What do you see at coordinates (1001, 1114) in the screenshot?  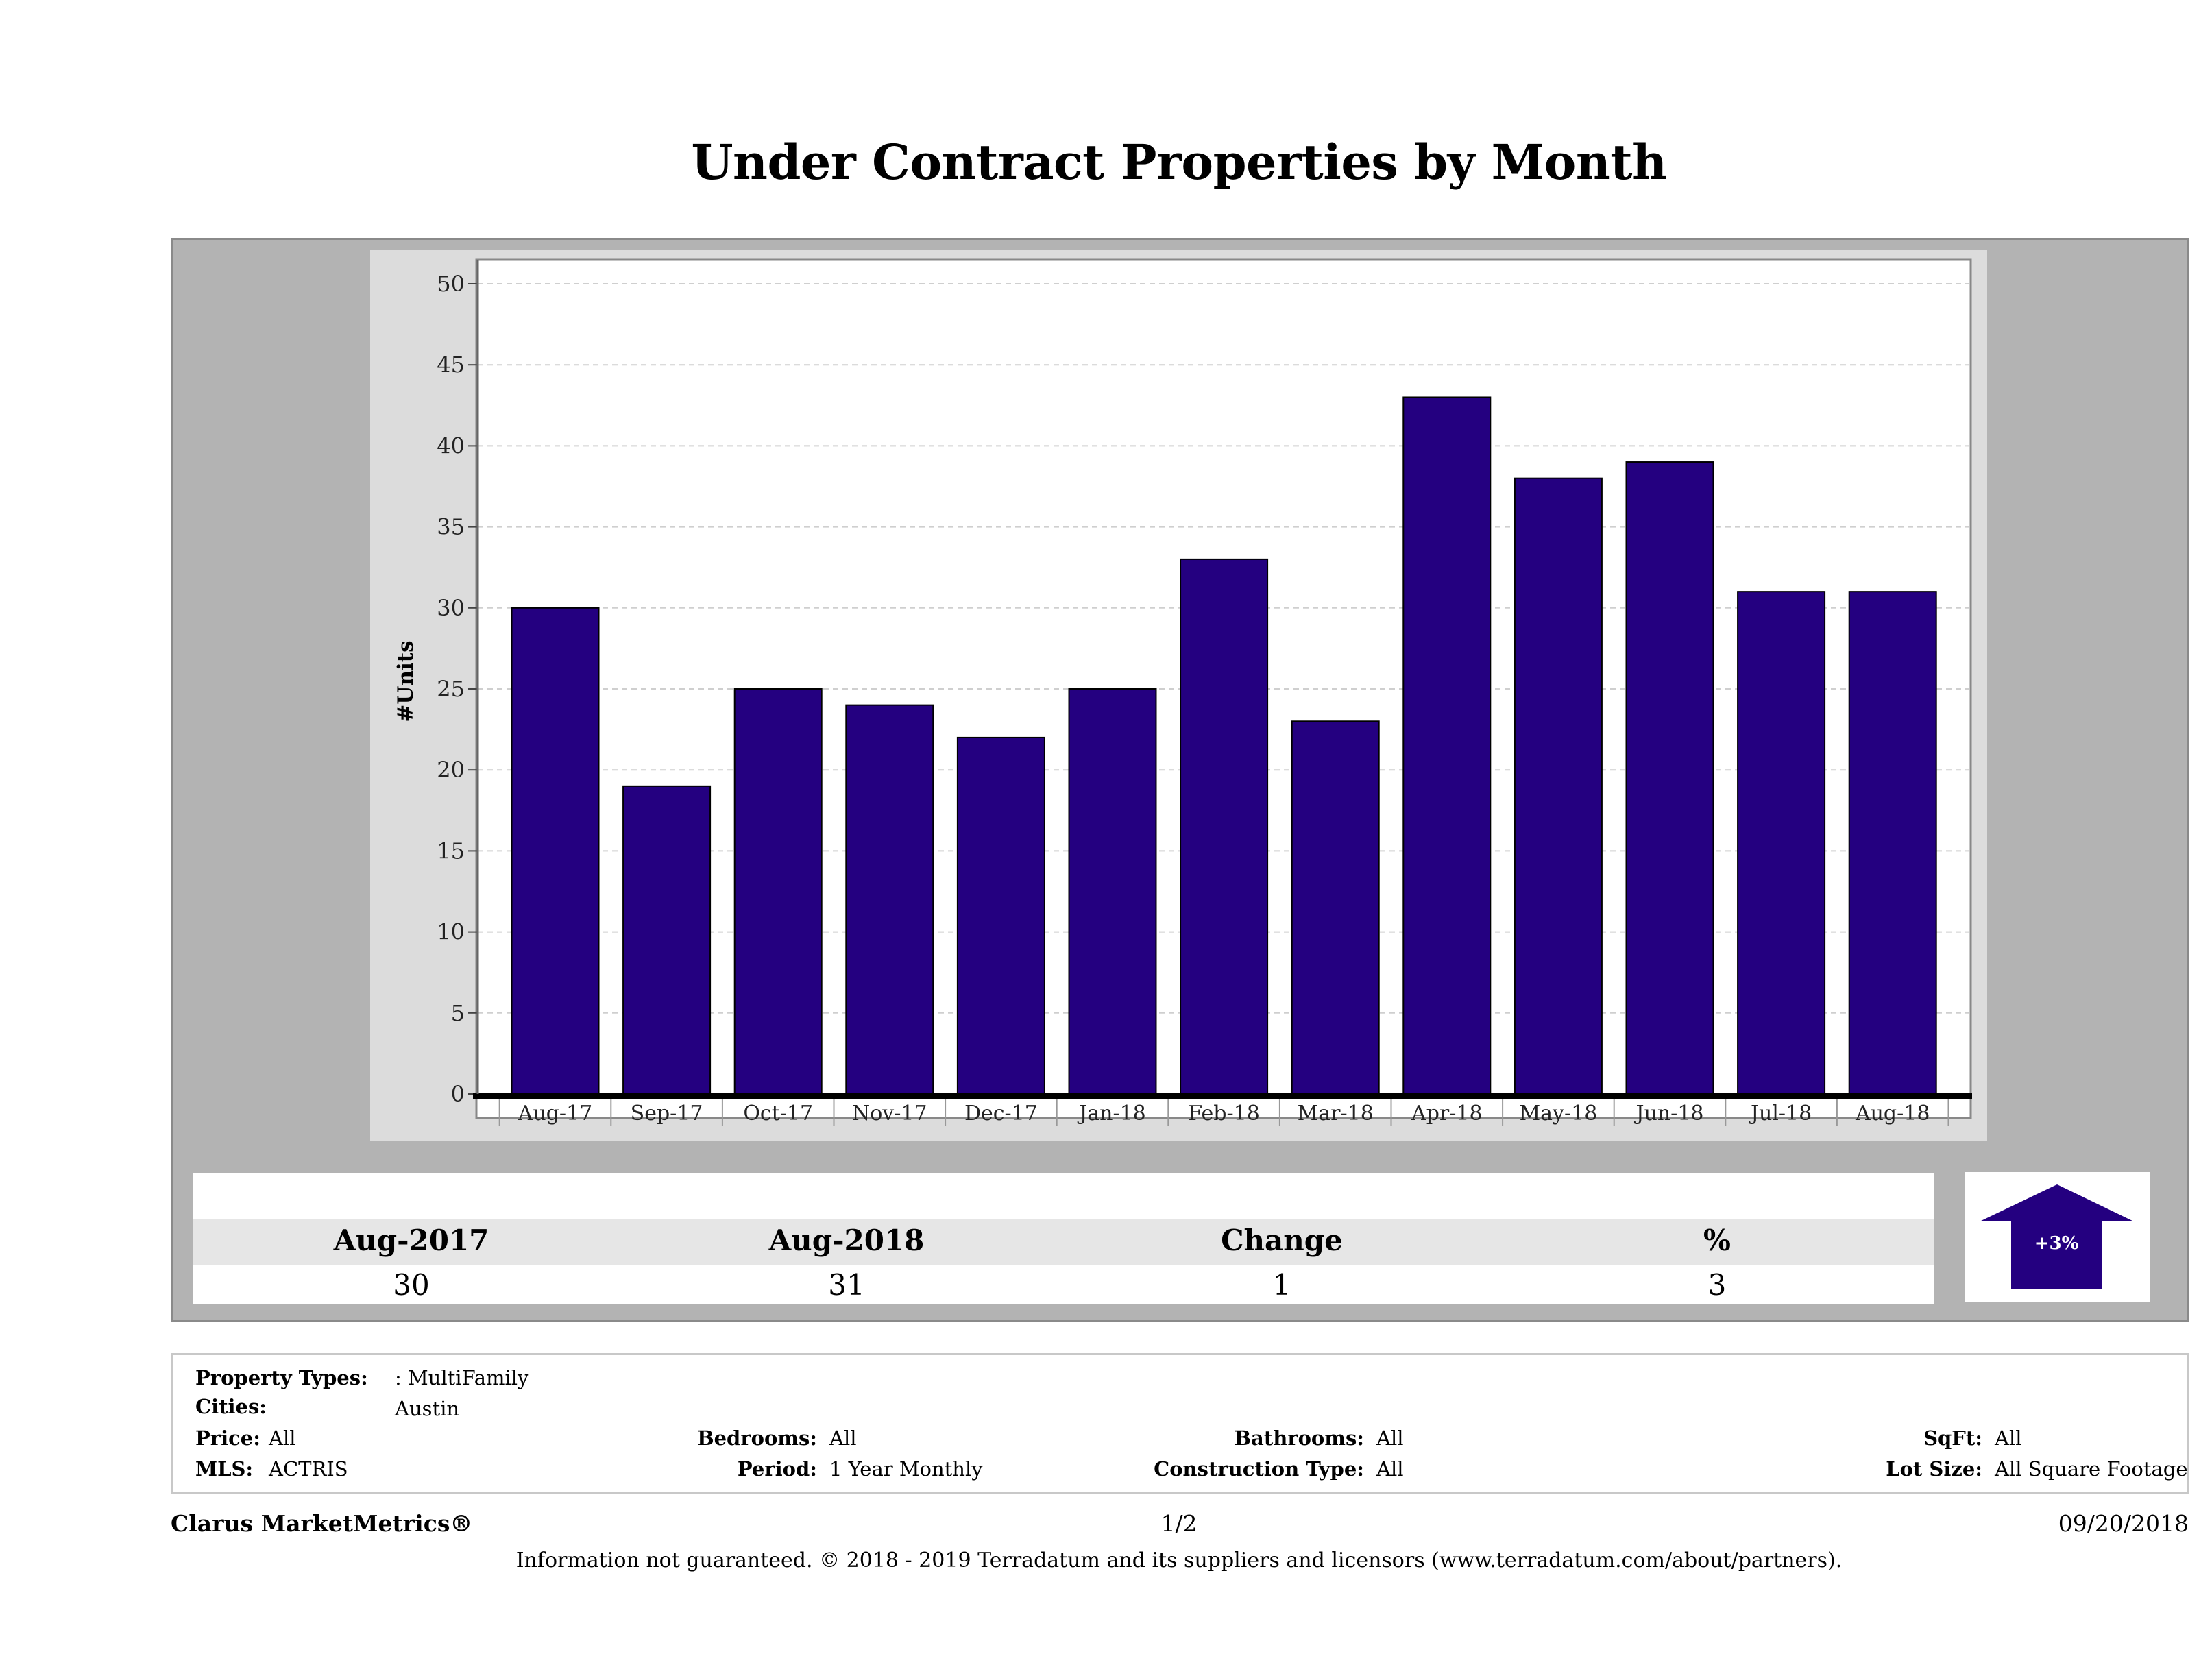 I see `x-tick-label-Dec-17: Dec-17` at bounding box center [1001, 1114].